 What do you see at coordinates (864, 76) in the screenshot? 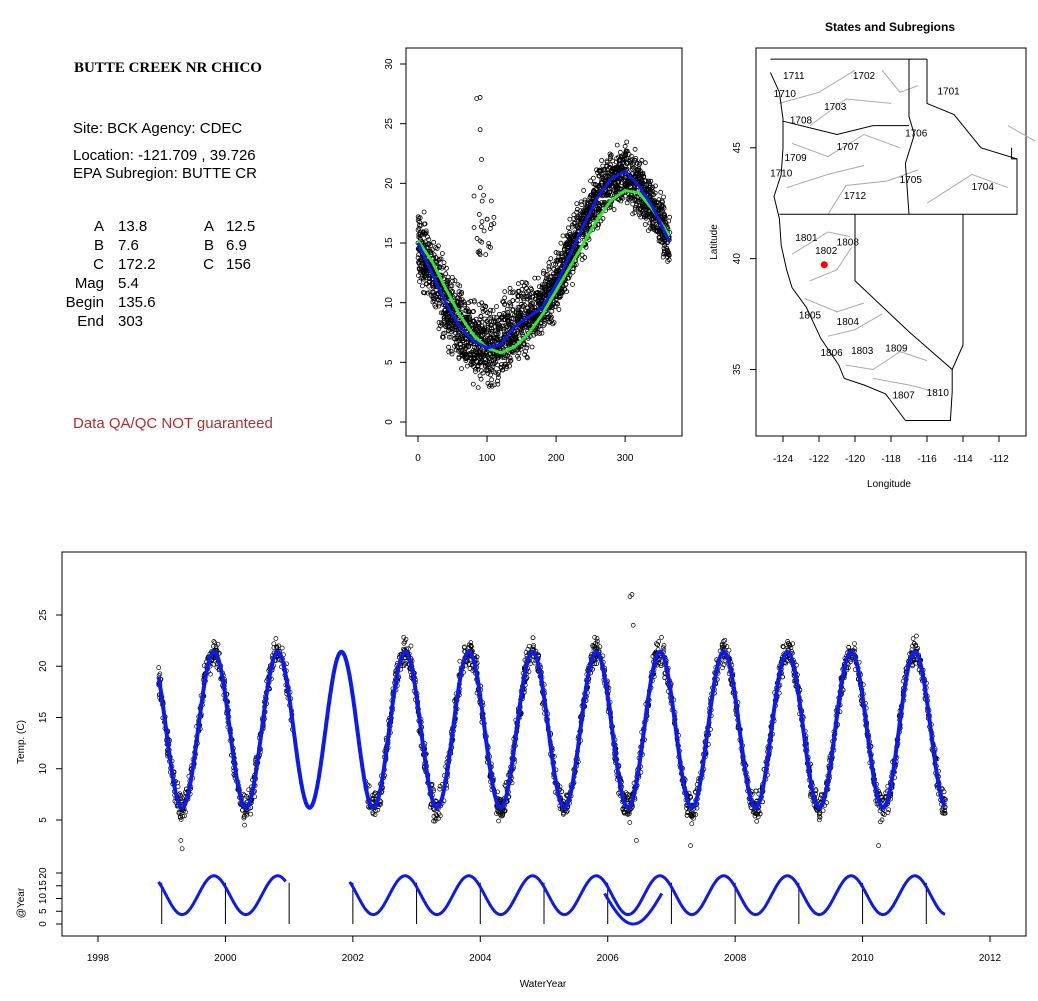
I see `region-label: 1702` at bounding box center [864, 76].